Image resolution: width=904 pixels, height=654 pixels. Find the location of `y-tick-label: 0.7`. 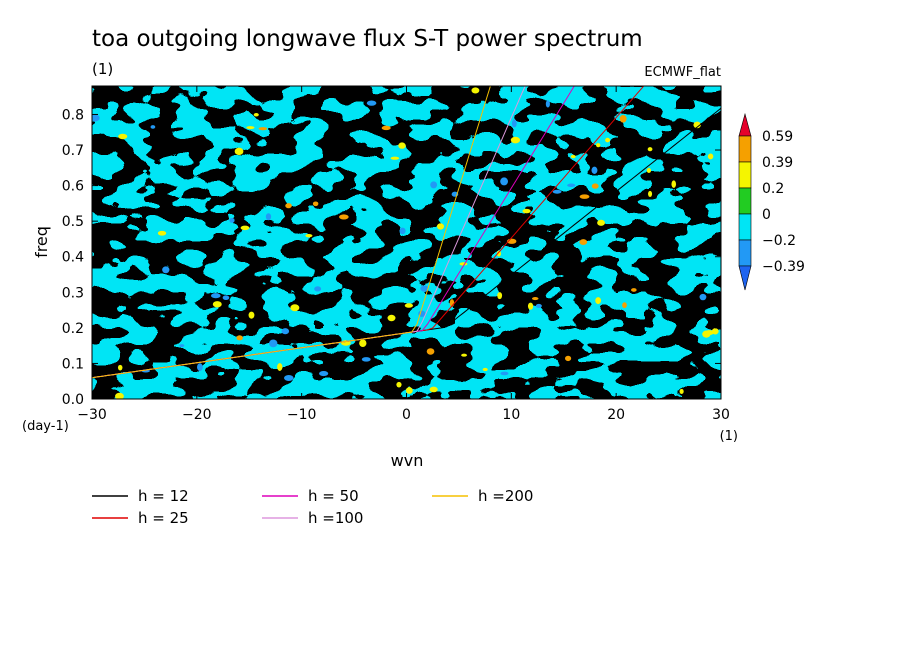

y-tick-label: 0.7 is located at coordinates (73, 151).